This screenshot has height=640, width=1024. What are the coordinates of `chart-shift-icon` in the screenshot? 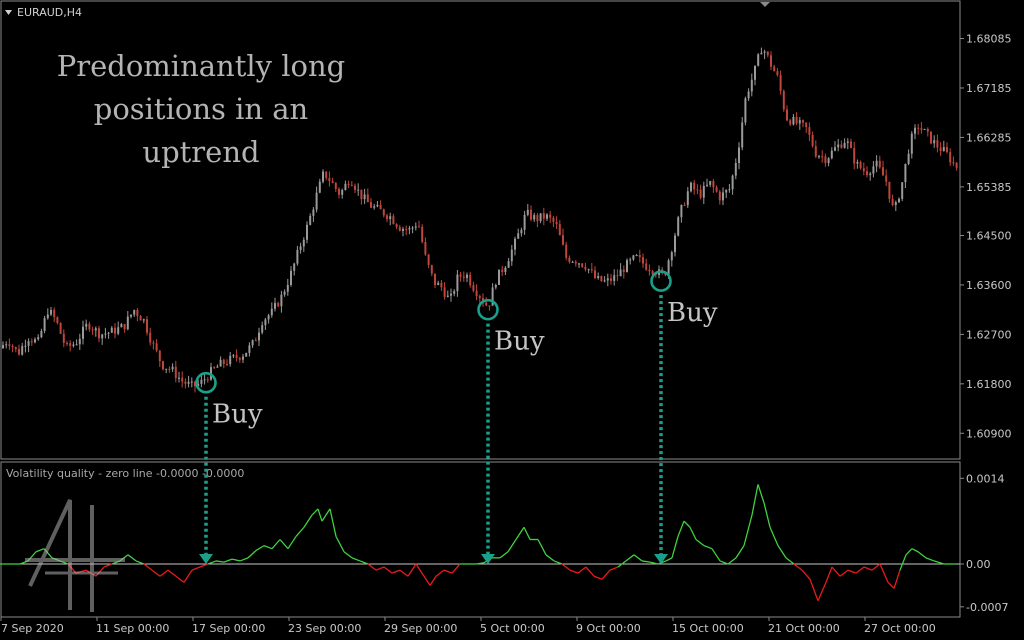 It's located at (765, 4).